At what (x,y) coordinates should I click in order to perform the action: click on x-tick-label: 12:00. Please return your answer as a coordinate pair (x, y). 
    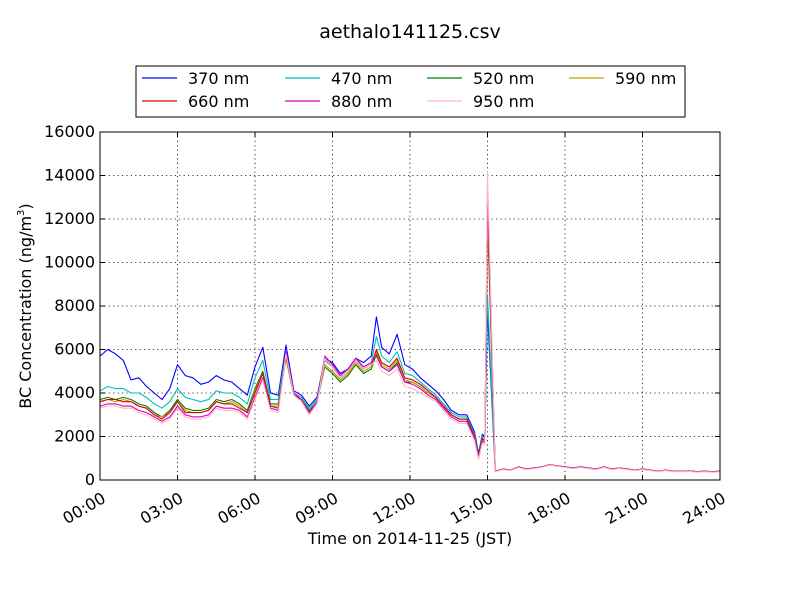
    Looking at the image, I should click on (393, 508).